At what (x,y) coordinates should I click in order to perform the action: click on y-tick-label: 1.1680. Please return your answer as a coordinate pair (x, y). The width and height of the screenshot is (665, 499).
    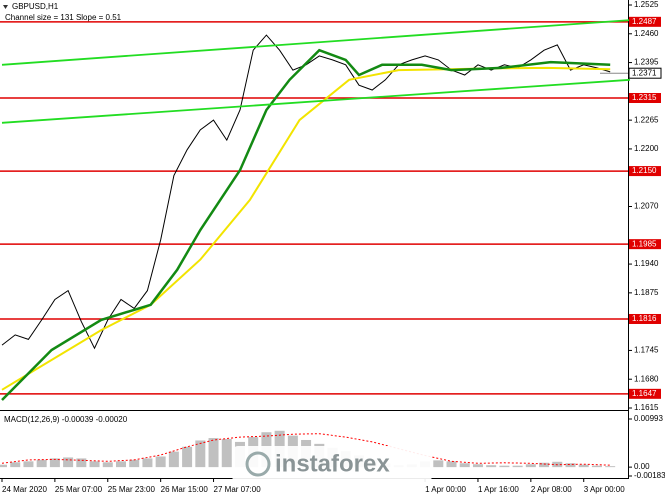
    Looking at the image, I should click on (646, 378).